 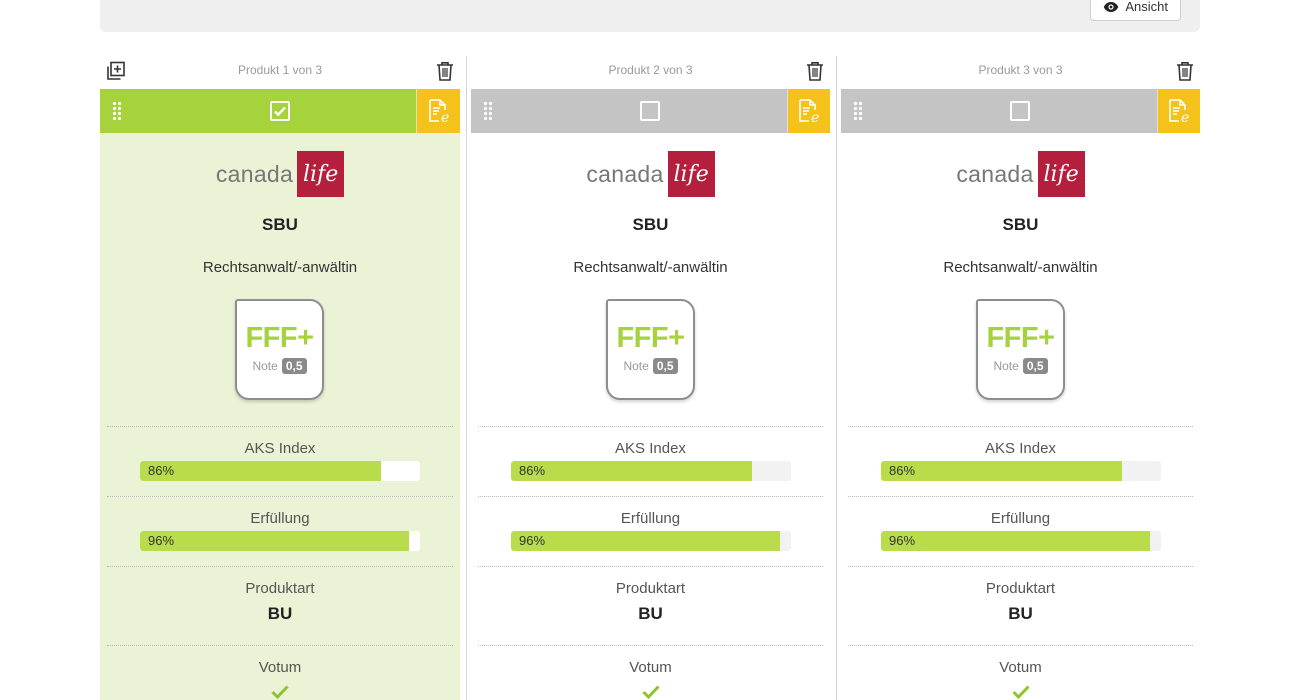 I want to click on product-count: Produkt 1 von 3, so click(x=280, y=70).